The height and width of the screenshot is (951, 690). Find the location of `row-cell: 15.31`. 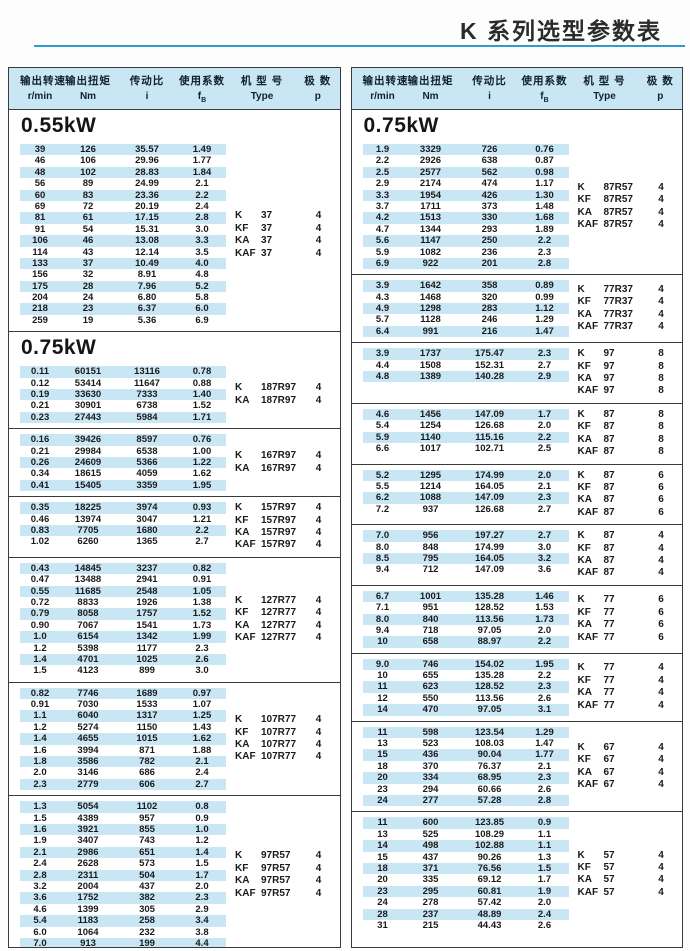

row-cell: 15.31 is located at coordinates (147, 229).